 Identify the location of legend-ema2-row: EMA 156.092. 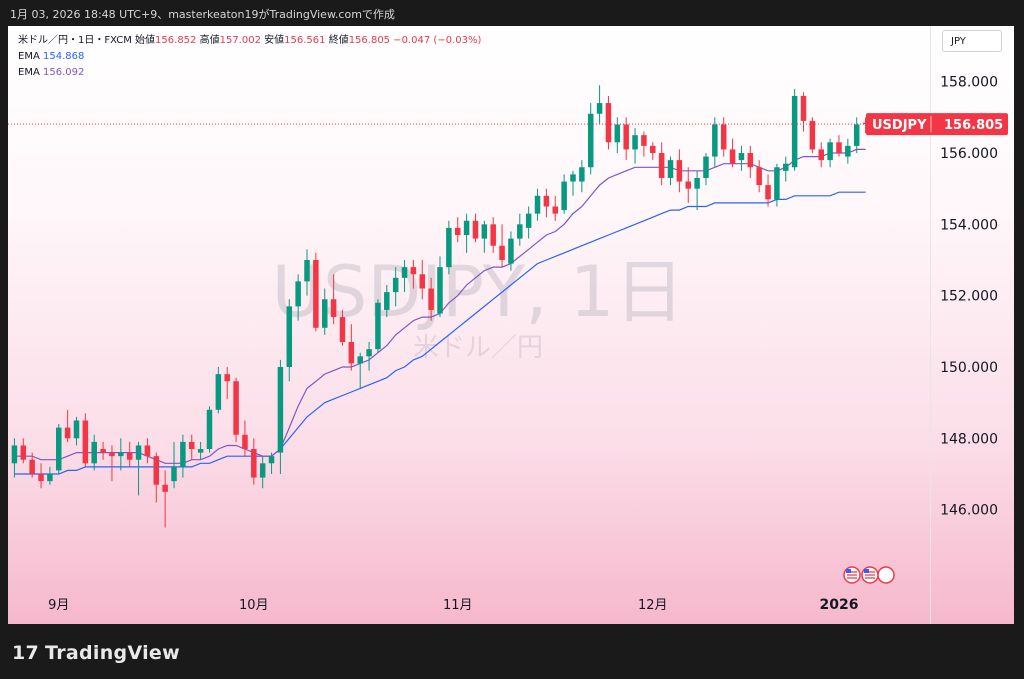
(249, 73).